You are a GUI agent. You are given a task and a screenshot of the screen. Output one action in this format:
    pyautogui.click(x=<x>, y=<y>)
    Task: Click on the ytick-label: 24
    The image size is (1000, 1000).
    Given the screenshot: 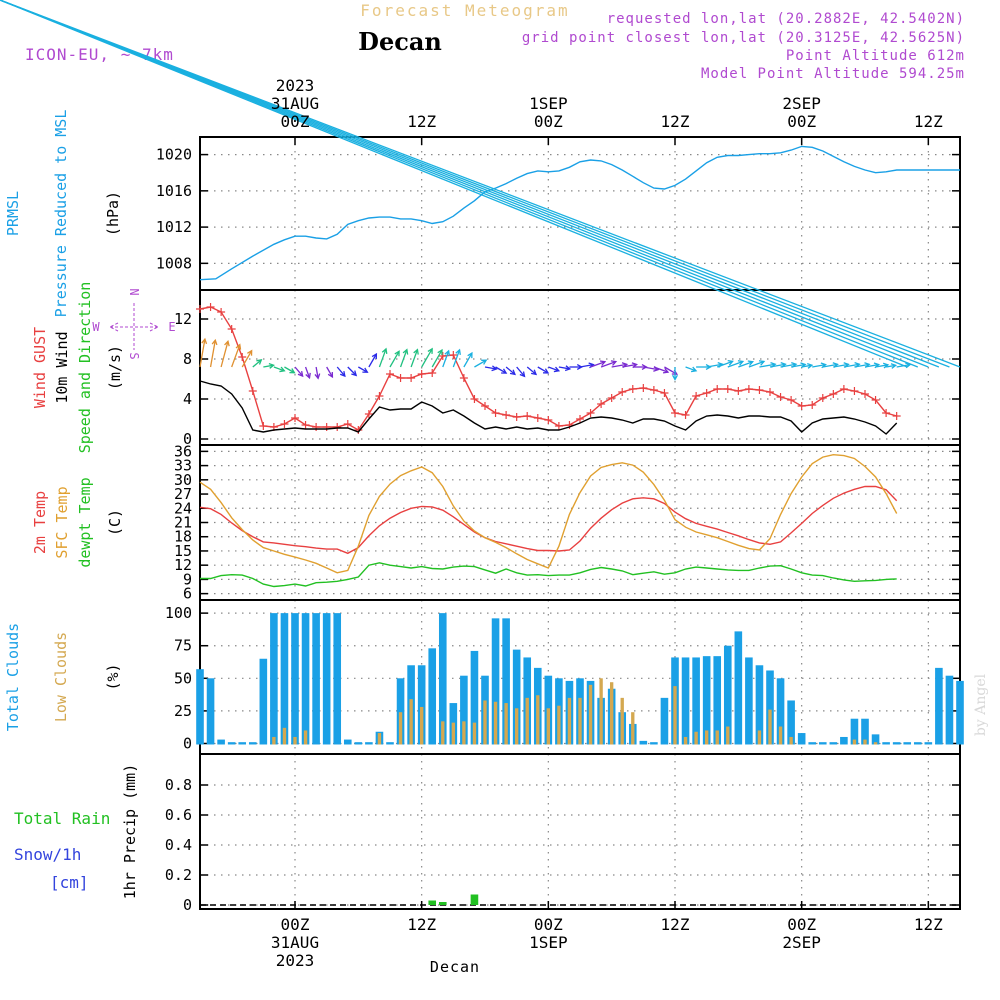 What is the action you would take?
    pyautogui.click(x=183, y=508)
    